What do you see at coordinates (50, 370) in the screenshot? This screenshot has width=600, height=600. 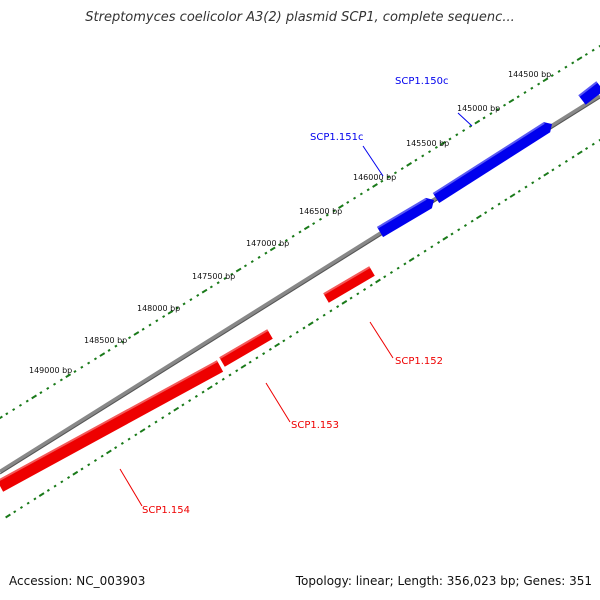 I see `tick-label: 149000 bp` at bounding box center [50, 370].